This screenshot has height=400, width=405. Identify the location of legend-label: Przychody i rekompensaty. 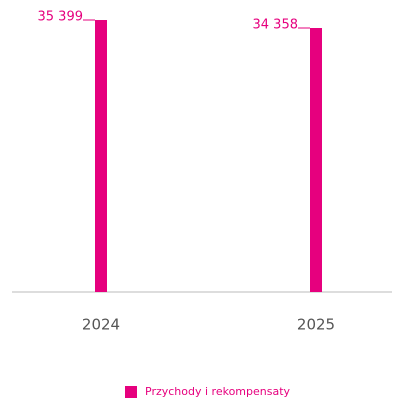
(218, 391).